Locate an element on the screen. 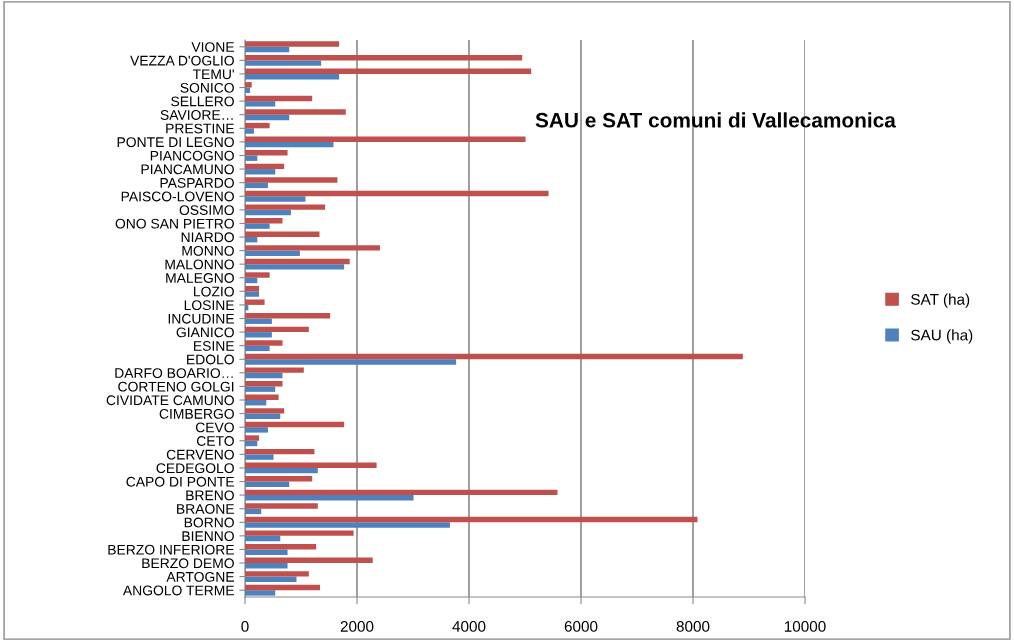 This screenshot has height=641, width=1014. y-tick-label: NIARDO is located at coordinates (207, 237).